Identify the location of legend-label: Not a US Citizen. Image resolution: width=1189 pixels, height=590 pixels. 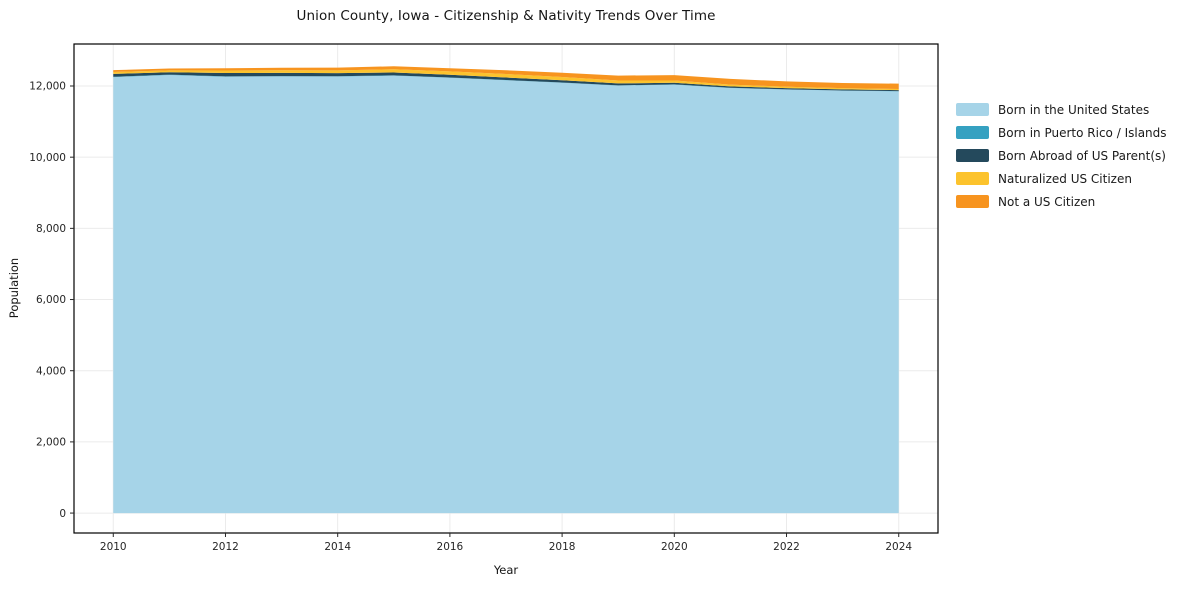
(1047, 201).